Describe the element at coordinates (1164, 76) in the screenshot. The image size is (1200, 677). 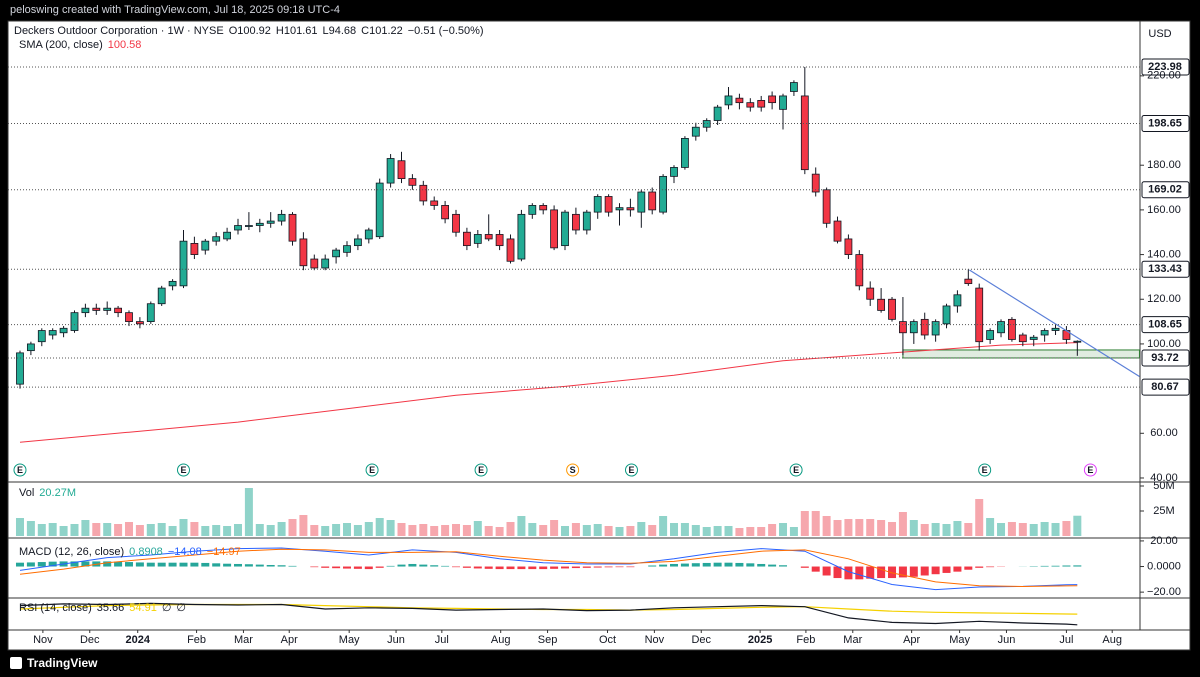
I see `y-tick-label: 220.00` at that location.